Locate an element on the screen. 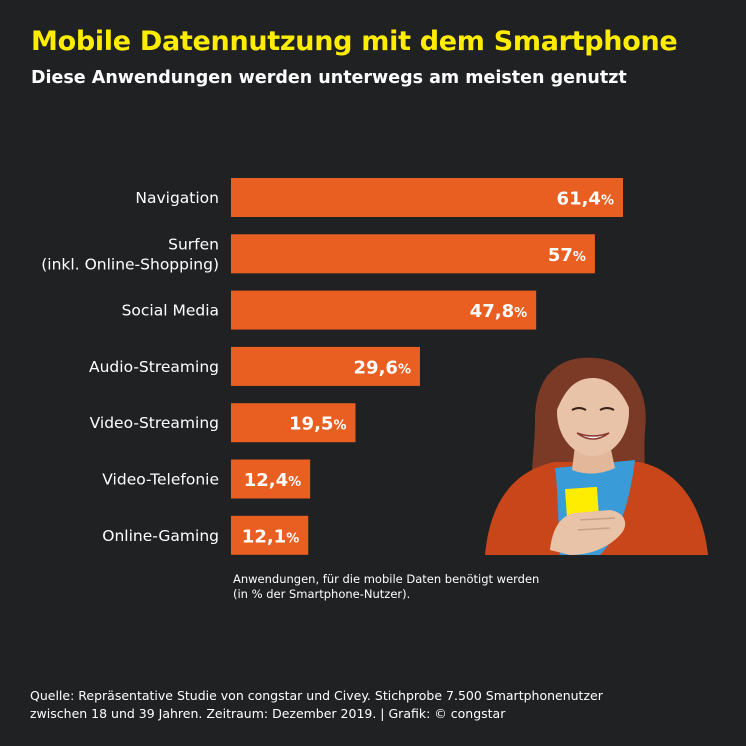 Image resolution: width=746 pixels, height=746 pixels. value-label-1: 57% is located at coordinates (567, 255).